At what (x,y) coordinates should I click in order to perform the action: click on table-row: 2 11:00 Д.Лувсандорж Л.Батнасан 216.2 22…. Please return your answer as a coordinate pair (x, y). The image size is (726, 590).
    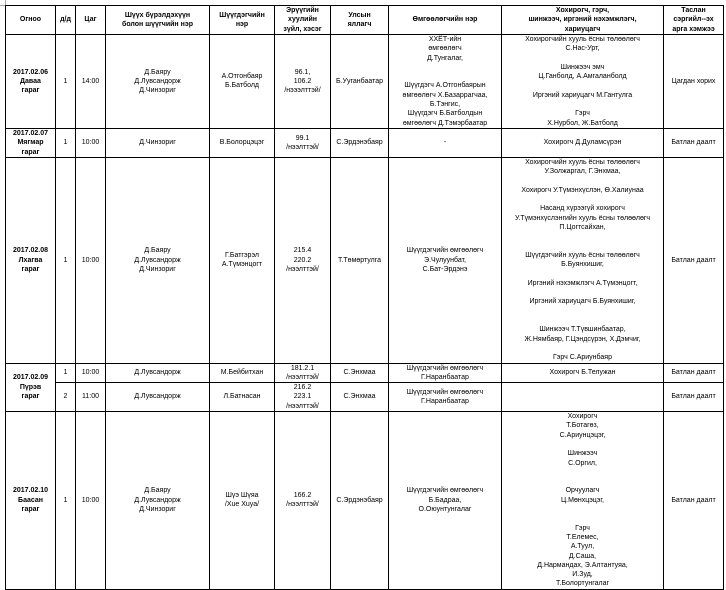
    Looking at the image, I should click on (365, 397).